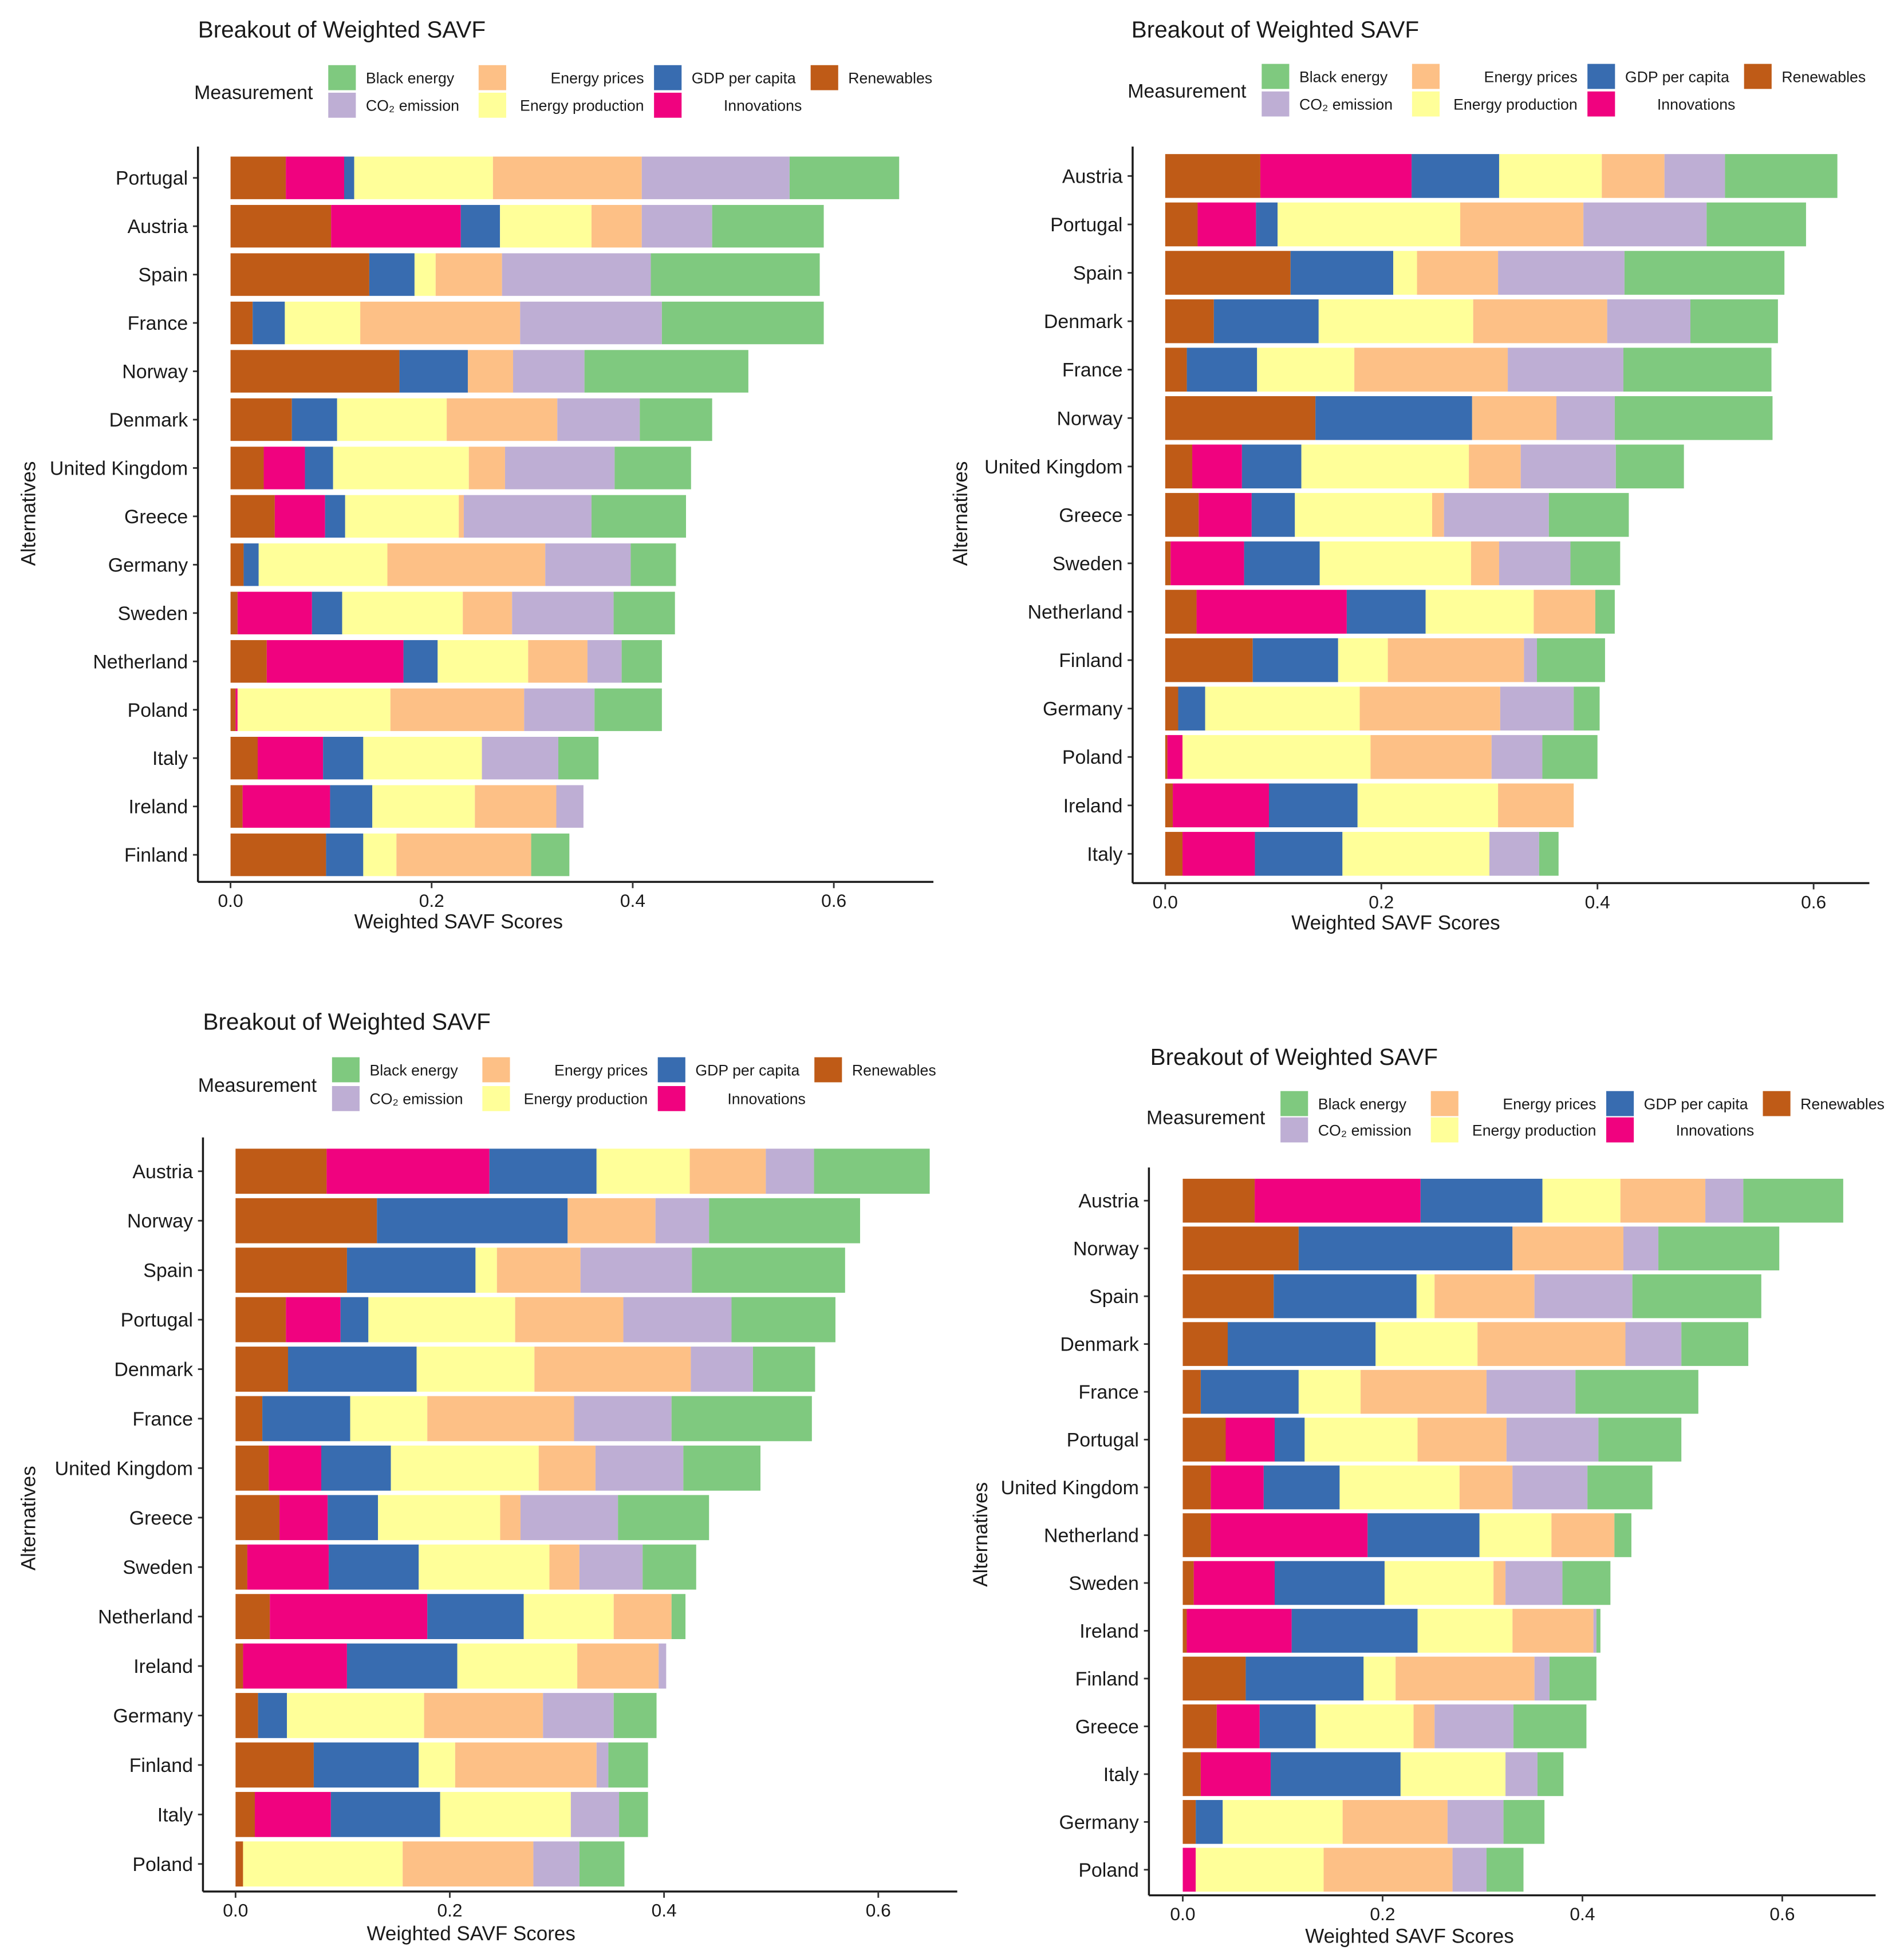 Image resolution: width=1904 pixels, height=1958 pixels. Describe the element at coordinates (1294, 1104) in the screenshot. I see `legend-swatch-black-energy` at that location.